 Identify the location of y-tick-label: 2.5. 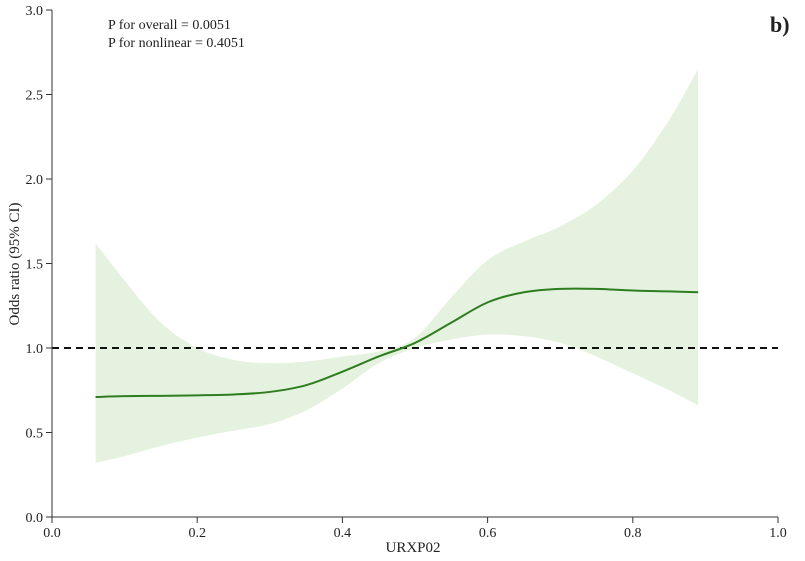
(35, 96).